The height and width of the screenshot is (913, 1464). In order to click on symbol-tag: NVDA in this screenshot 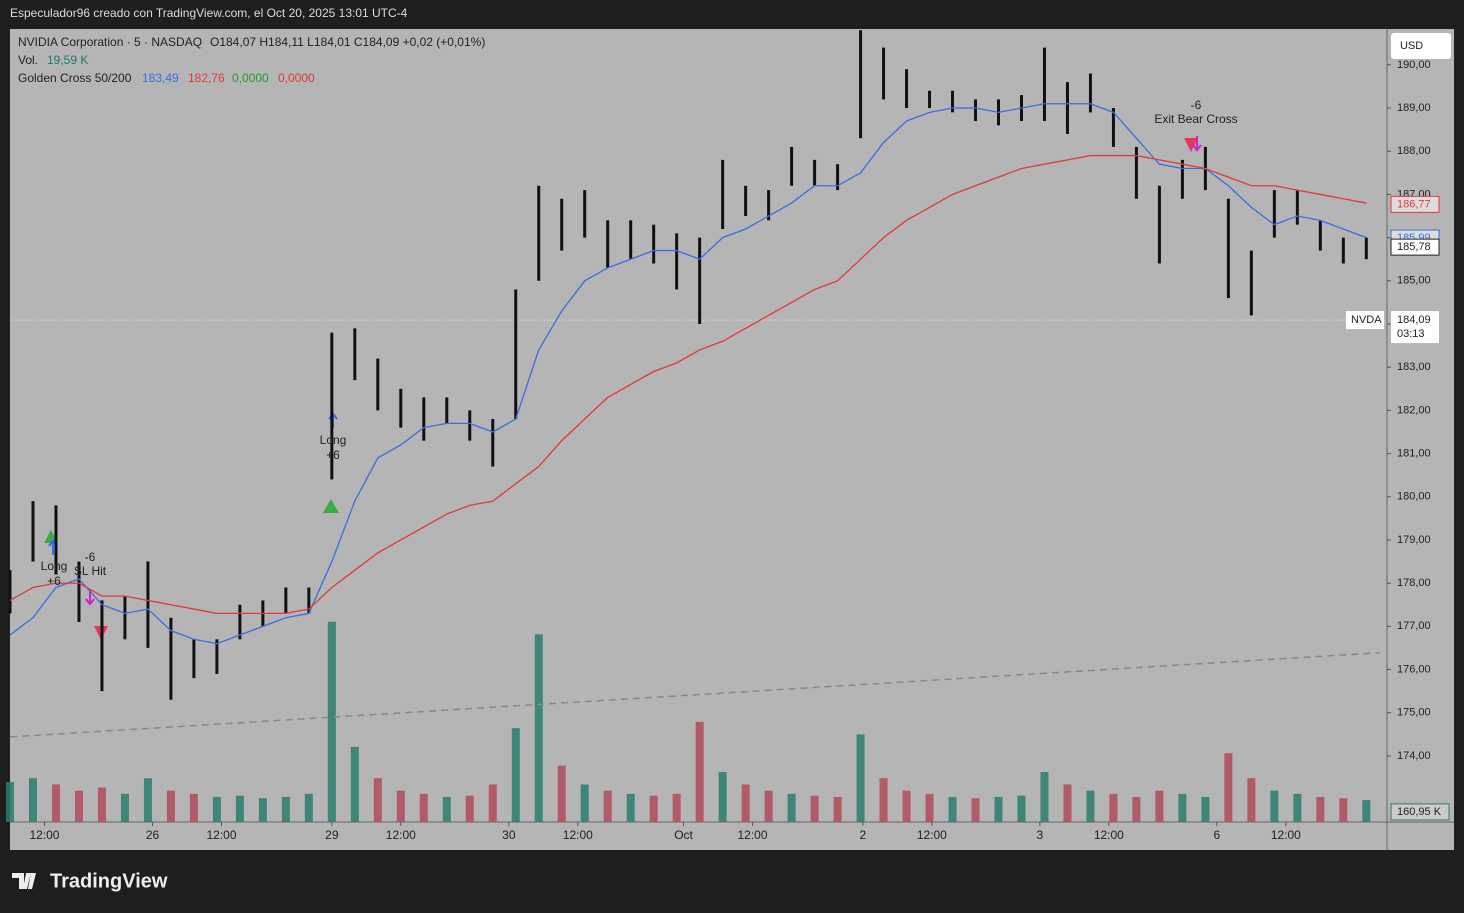, I will do `click(1366, 320)`.